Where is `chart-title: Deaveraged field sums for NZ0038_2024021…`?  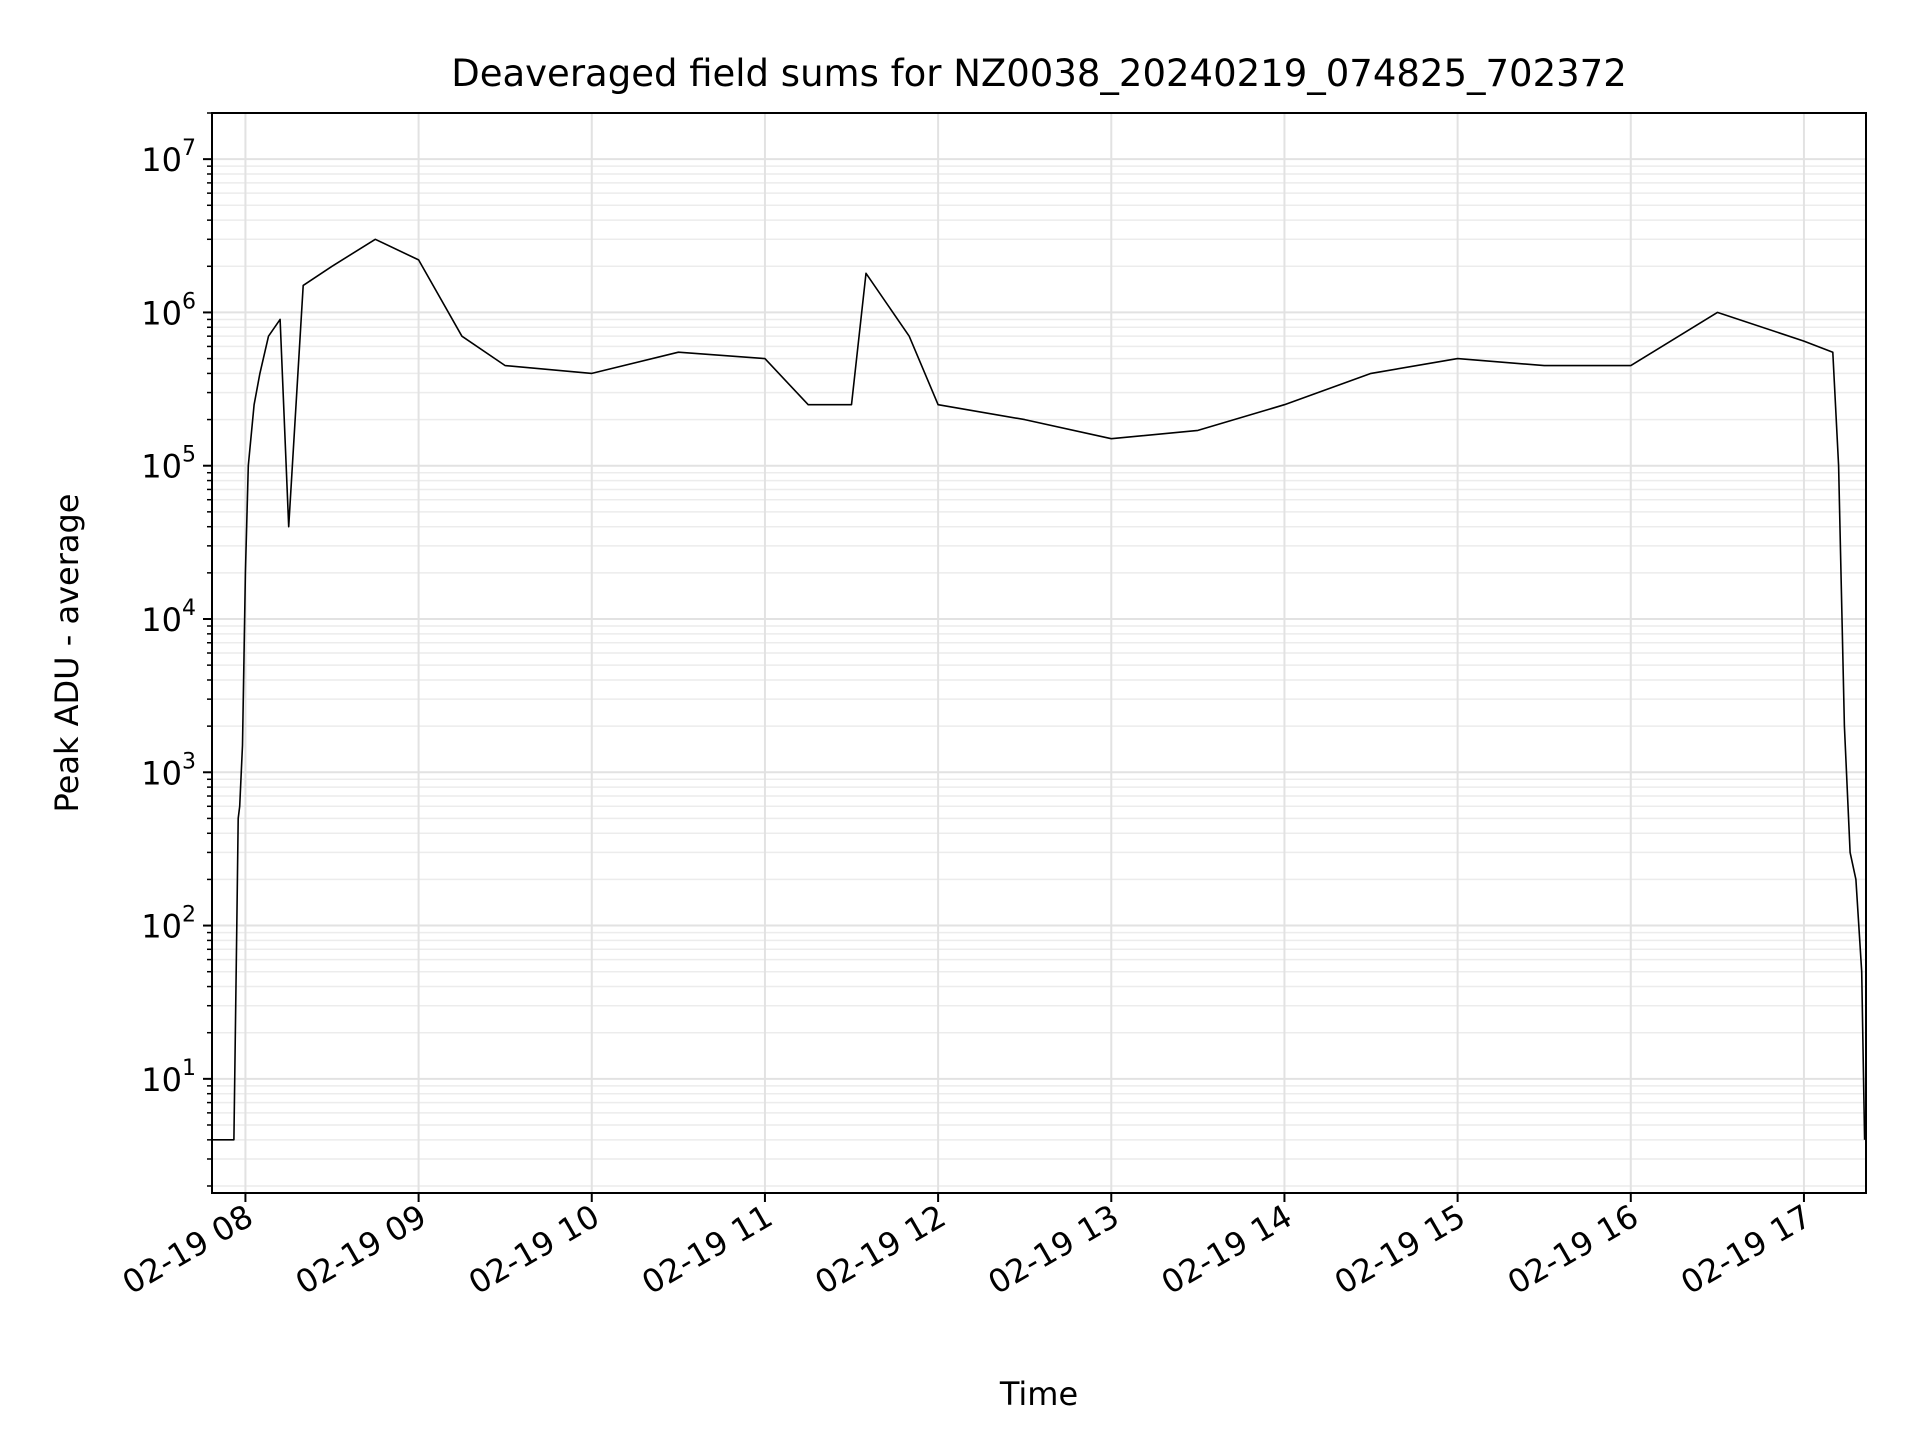 chart-title: Deaveraged field sums for NZ0038_2024021… is located at coordinates (1039, 73).